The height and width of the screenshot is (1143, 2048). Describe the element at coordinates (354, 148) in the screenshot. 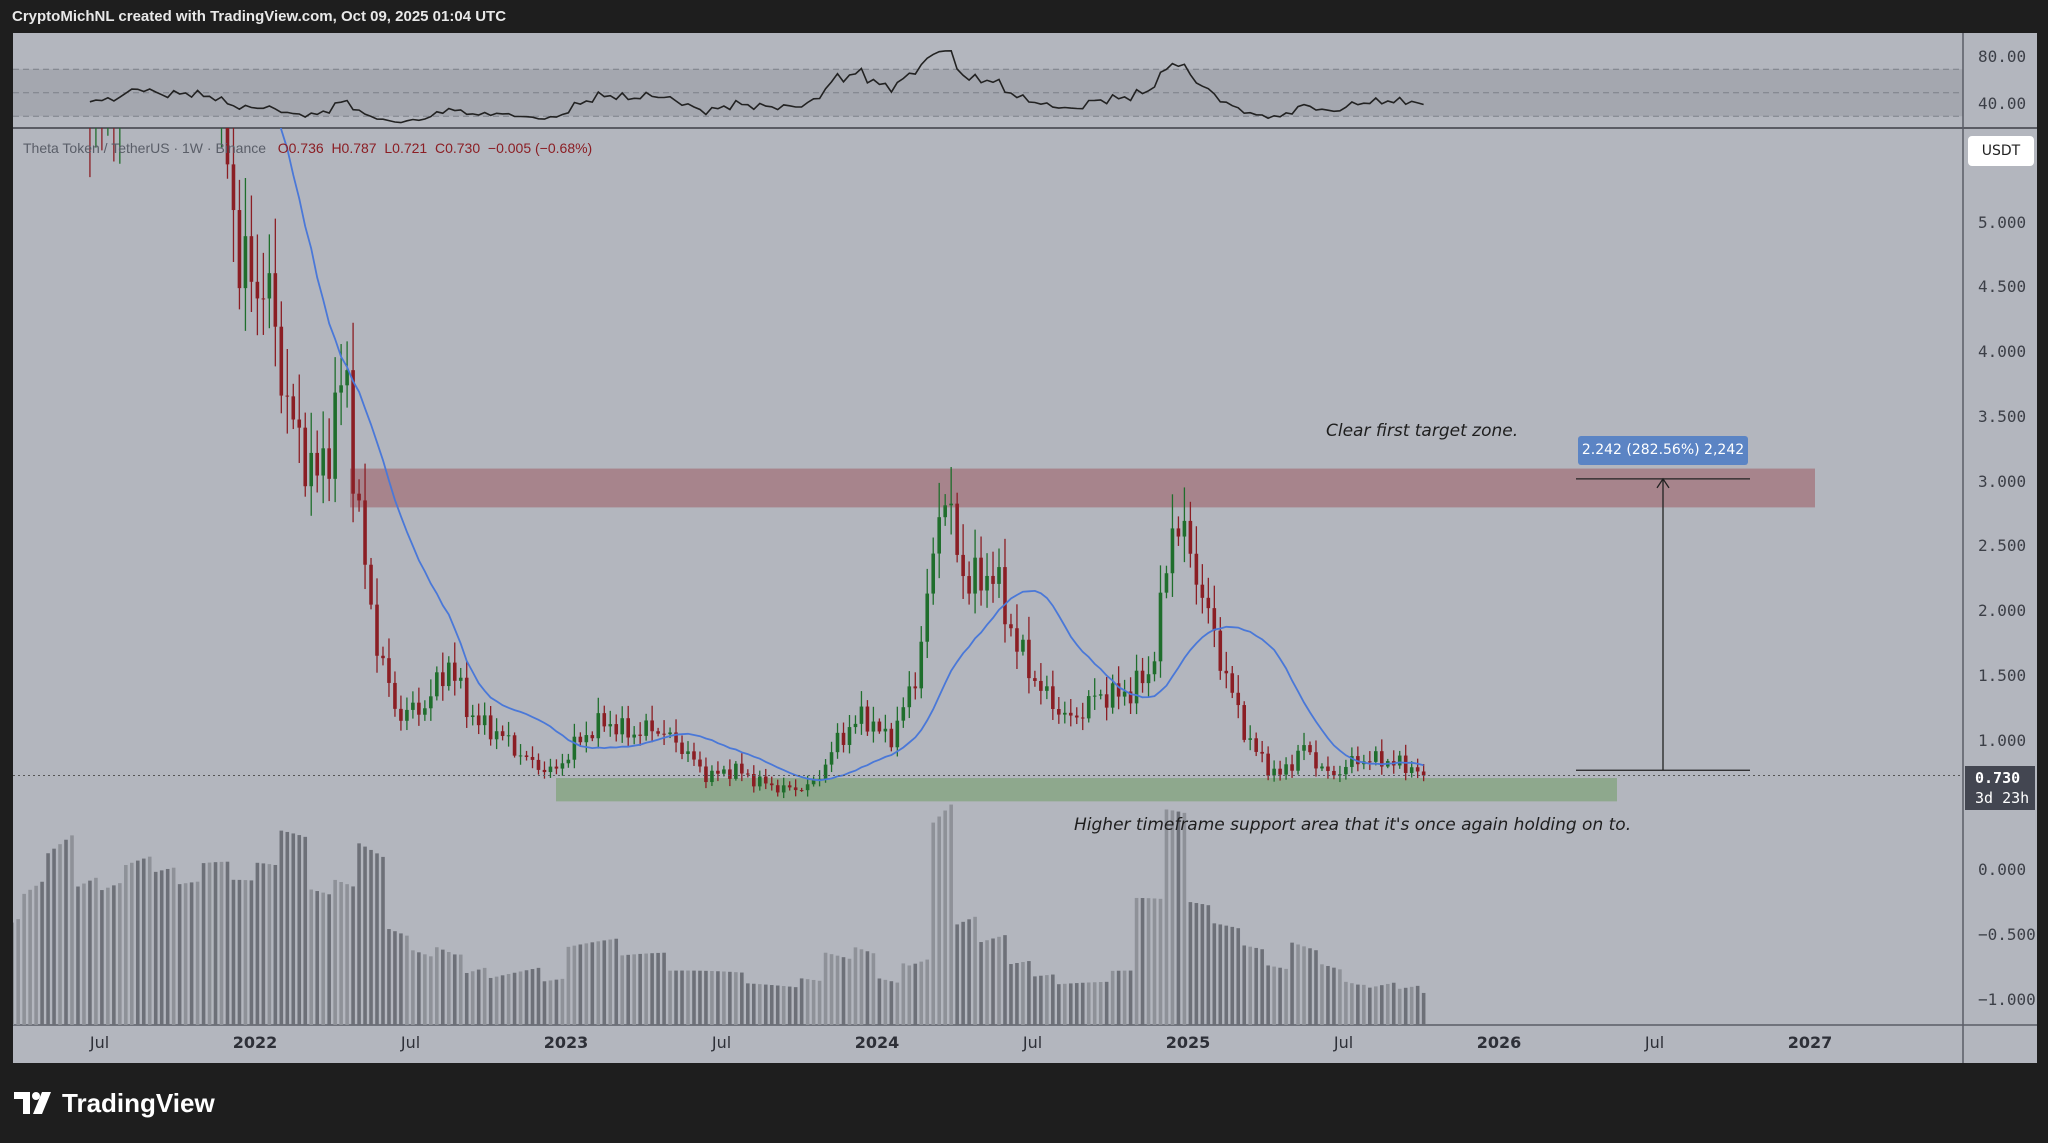

I see `high-value: H0.787` at that location.